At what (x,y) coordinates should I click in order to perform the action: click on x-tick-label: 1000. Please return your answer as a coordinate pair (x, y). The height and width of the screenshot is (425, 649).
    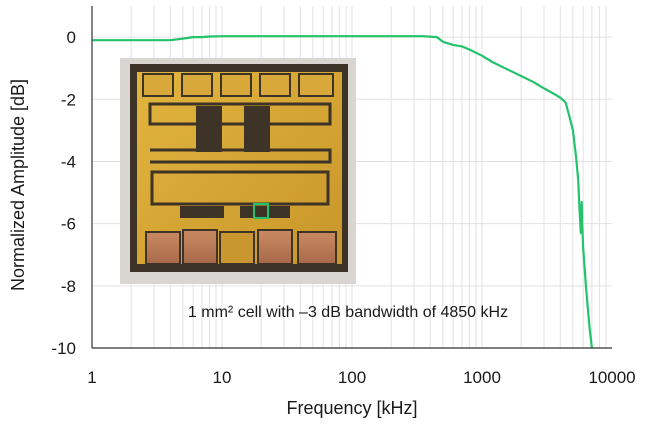
    Looking at the image, I should click on (482, 377).